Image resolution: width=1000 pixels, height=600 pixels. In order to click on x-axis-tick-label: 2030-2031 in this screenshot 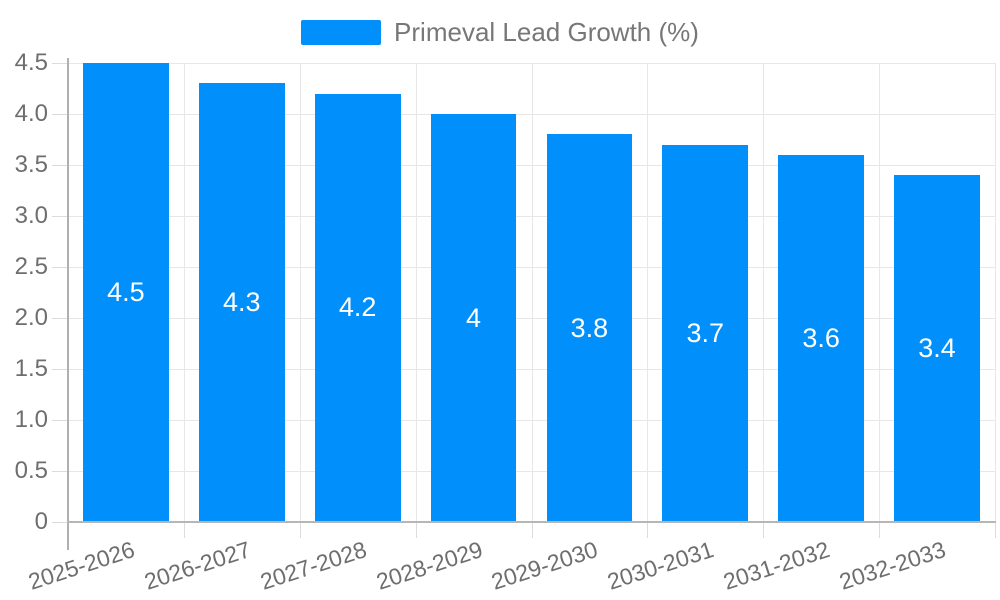, I will do `click(661, 565)`.